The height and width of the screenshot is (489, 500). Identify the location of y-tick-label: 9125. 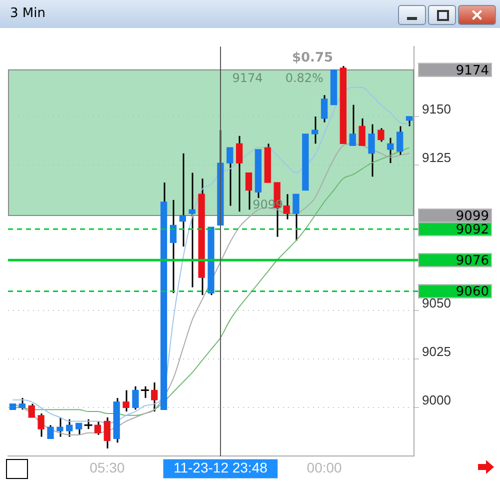
(436, 158).